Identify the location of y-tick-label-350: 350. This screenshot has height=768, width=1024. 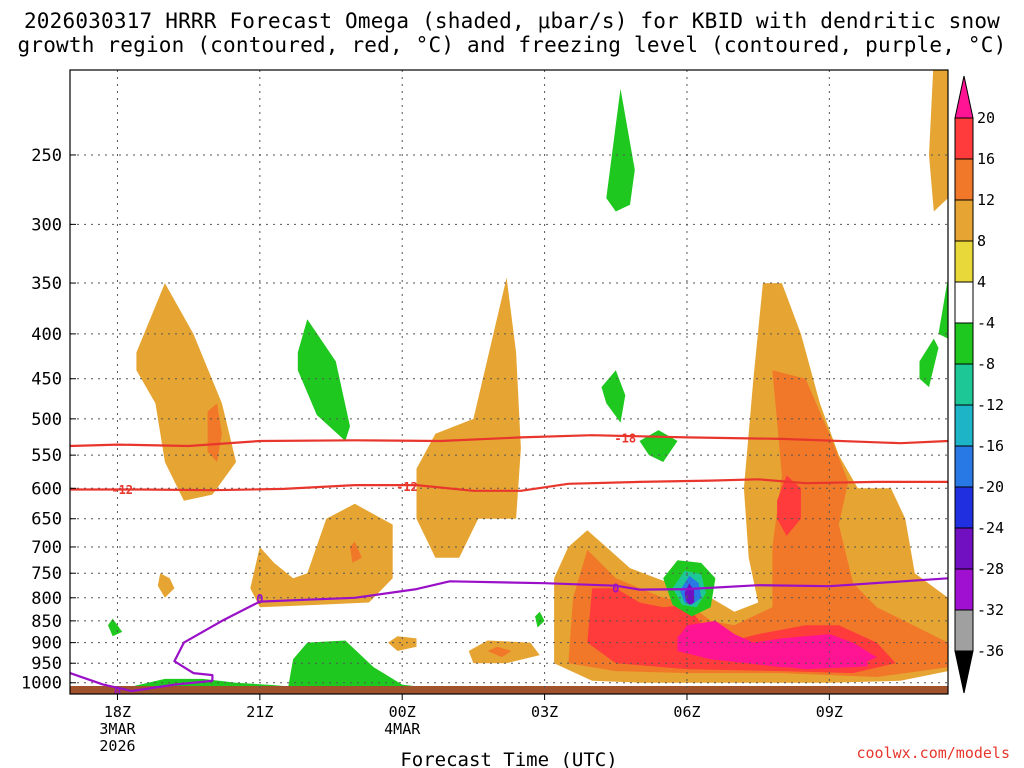
(46, 284).